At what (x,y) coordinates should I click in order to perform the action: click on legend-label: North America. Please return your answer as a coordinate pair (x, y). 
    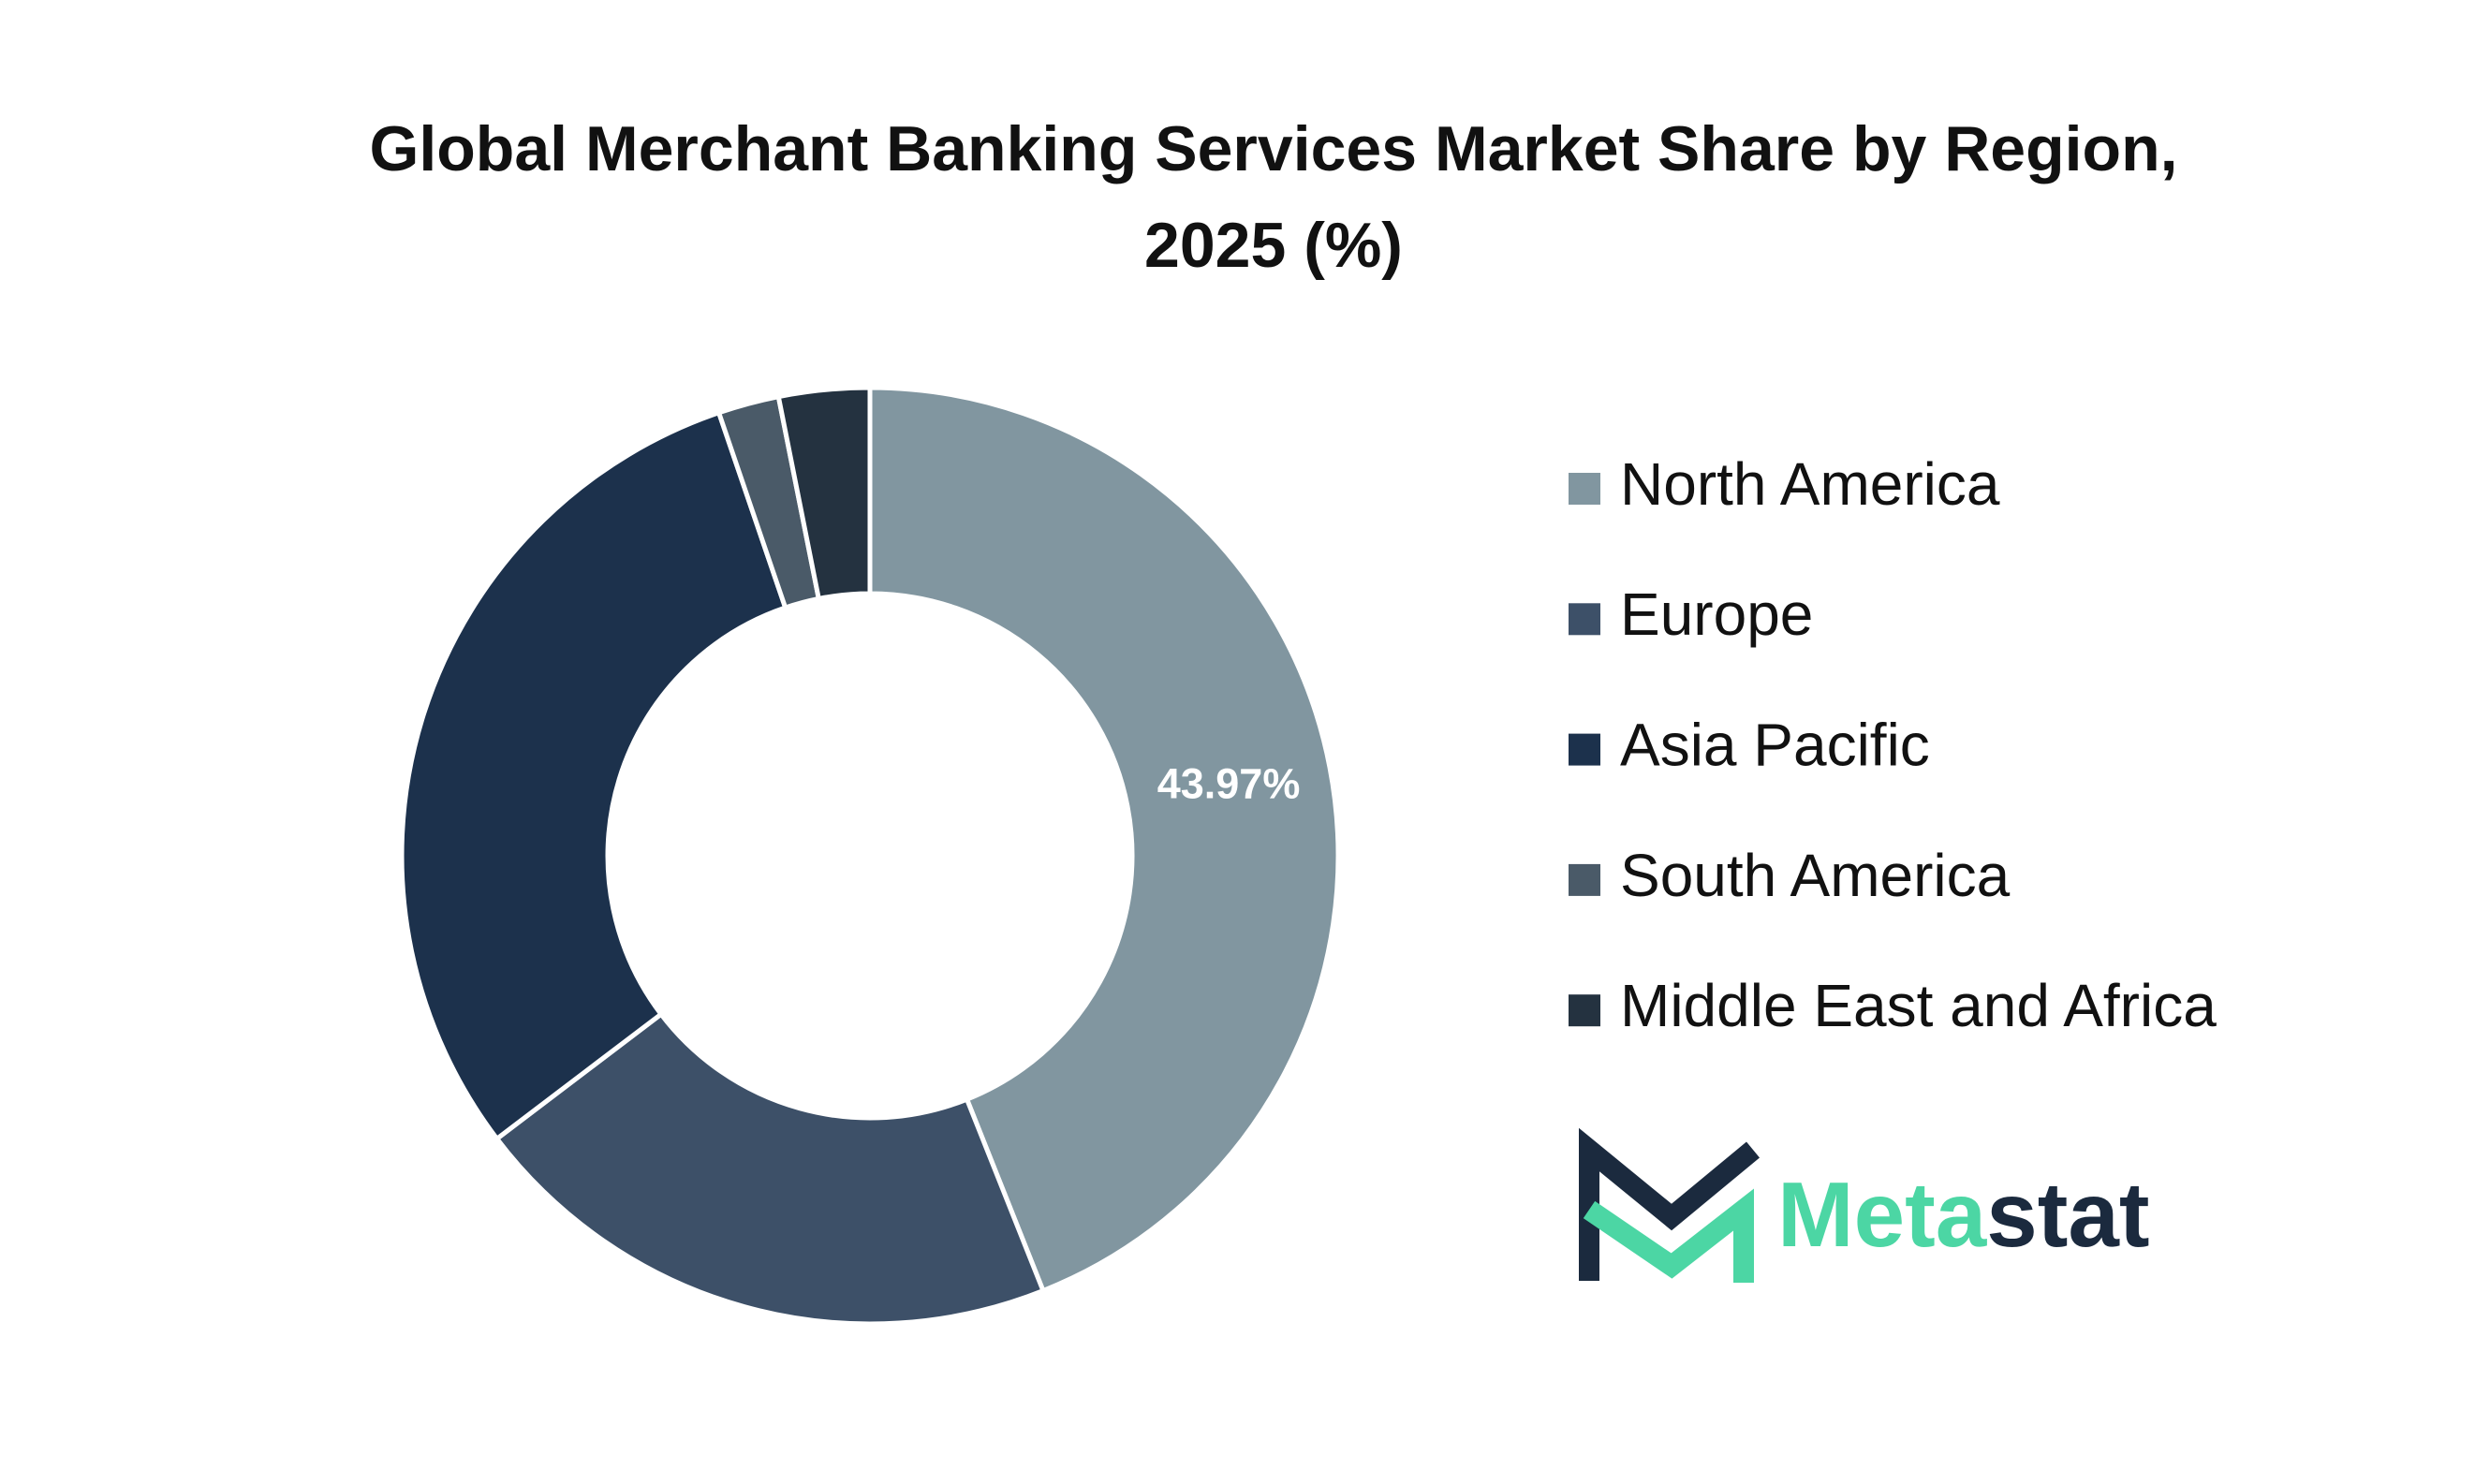
    Looking at the image, I should click on (1810, 484).